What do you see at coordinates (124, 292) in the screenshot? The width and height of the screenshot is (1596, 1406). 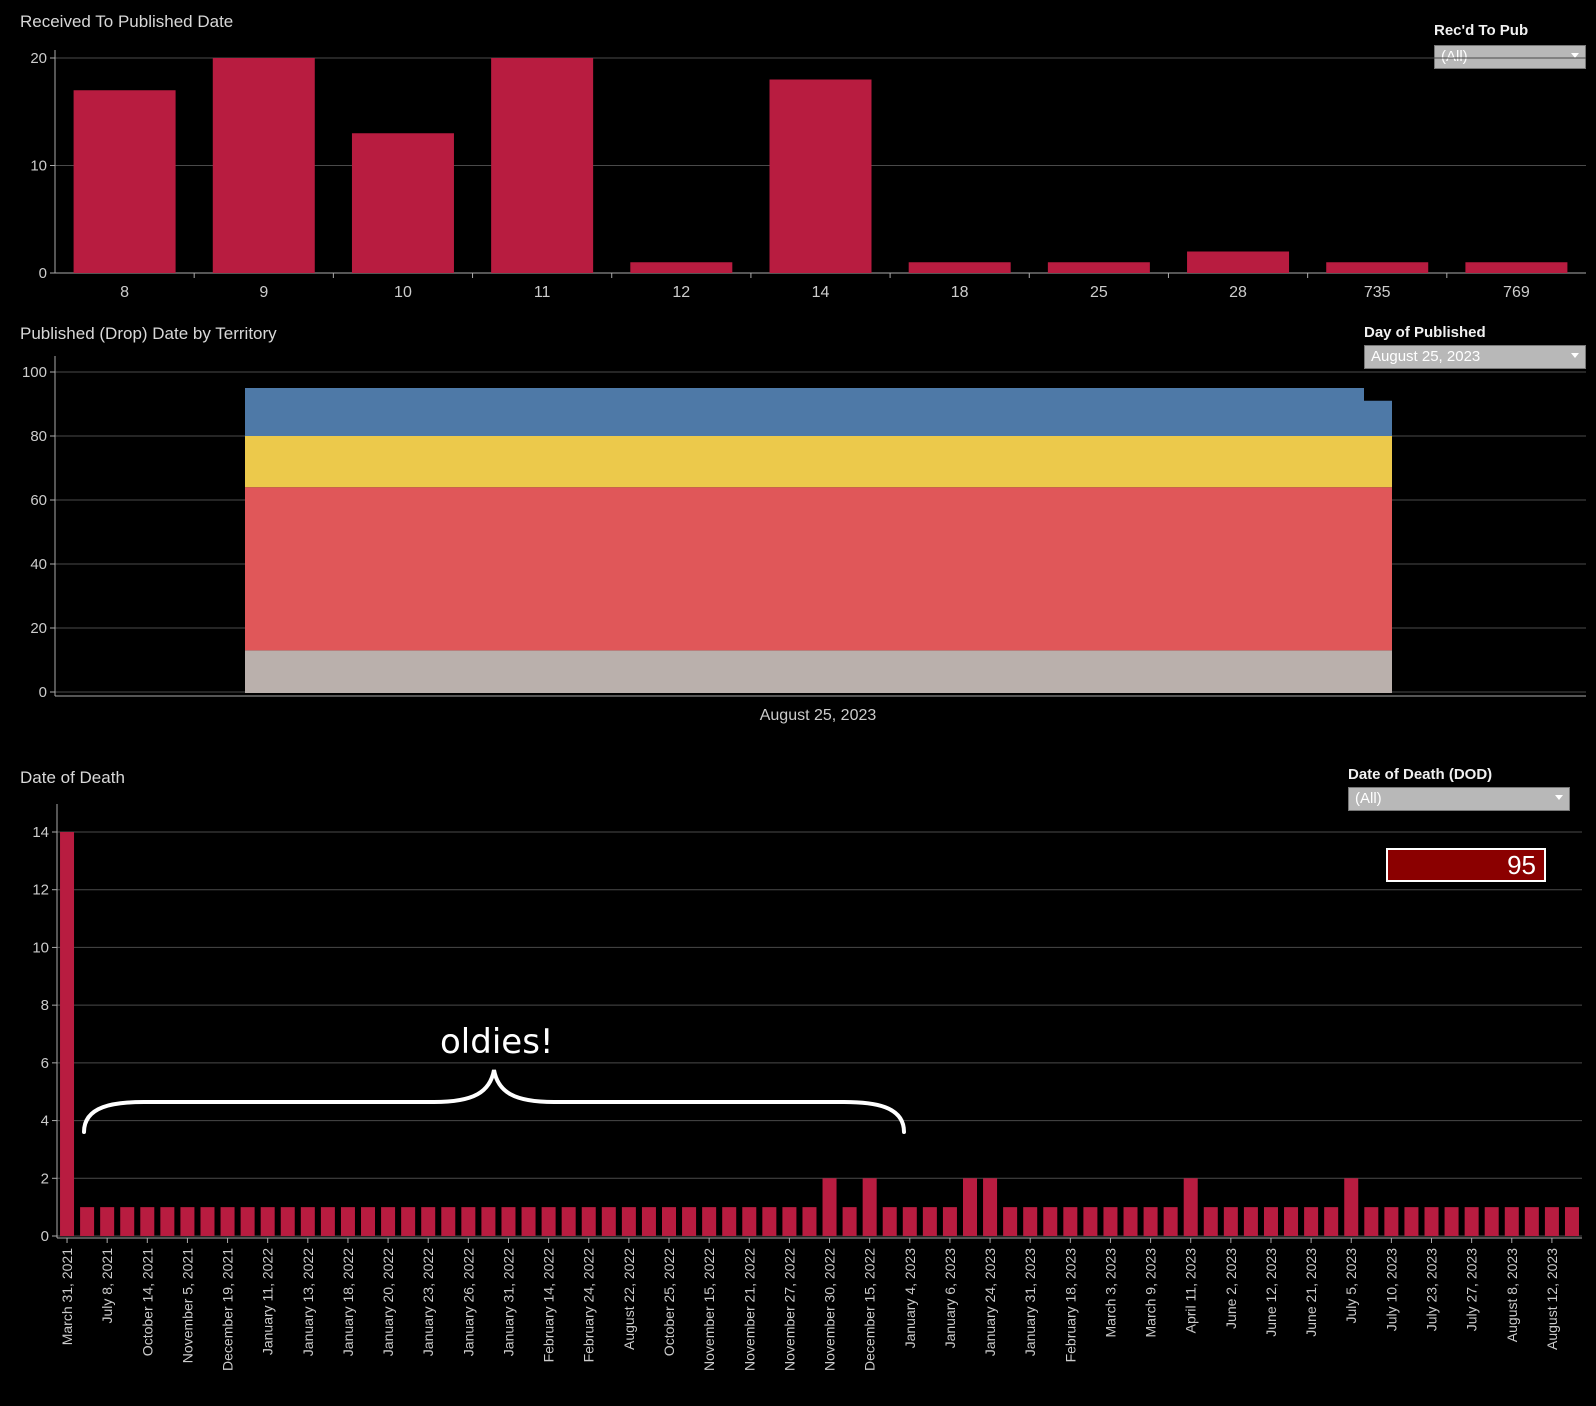 I see `x-tick-label: 8` at bounding box center [124, 292].